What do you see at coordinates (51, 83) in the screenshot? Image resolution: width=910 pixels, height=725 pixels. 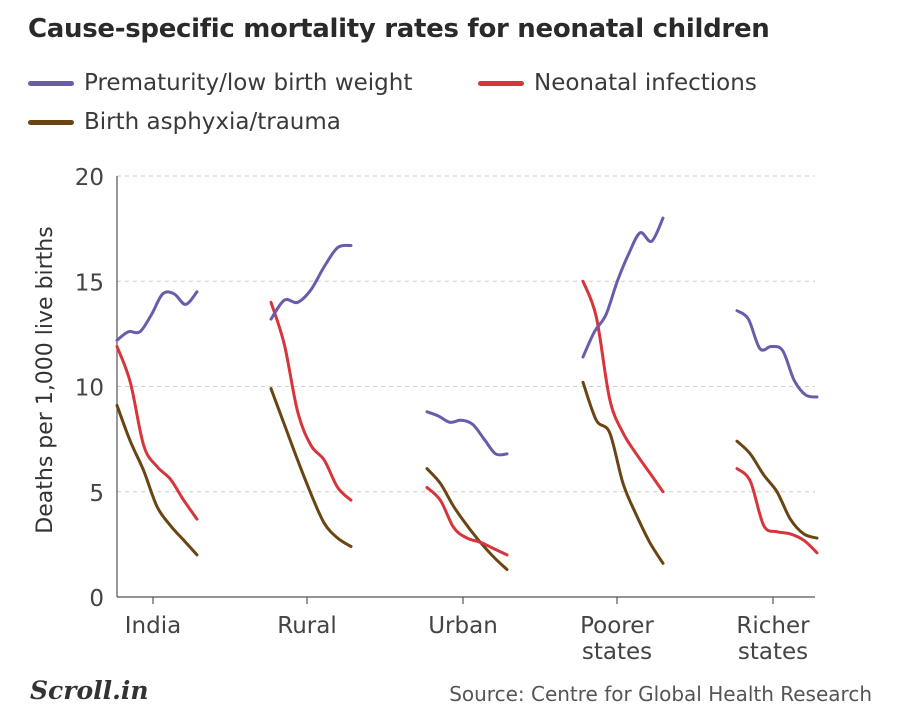 I see `legend-swatch-prematurity` at bounding box center [51, 83].